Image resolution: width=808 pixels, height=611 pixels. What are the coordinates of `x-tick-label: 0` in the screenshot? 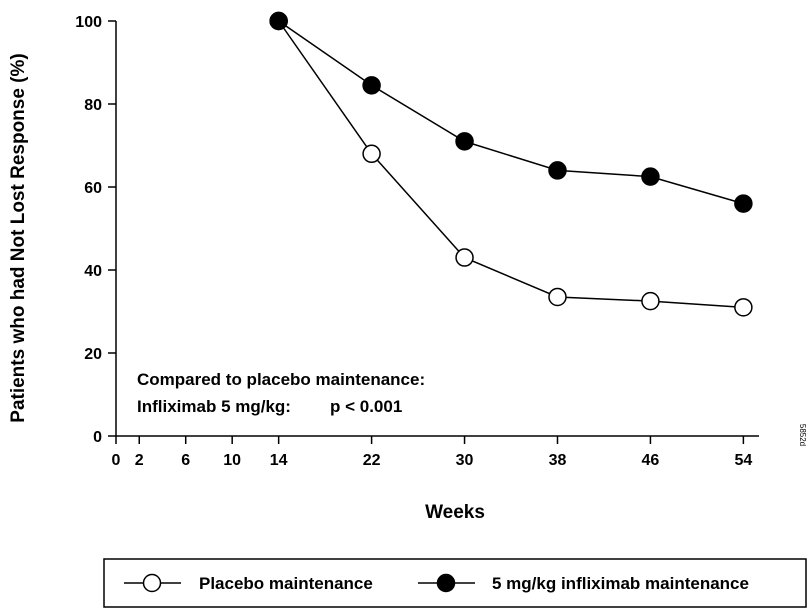 It's located at (116, 460).